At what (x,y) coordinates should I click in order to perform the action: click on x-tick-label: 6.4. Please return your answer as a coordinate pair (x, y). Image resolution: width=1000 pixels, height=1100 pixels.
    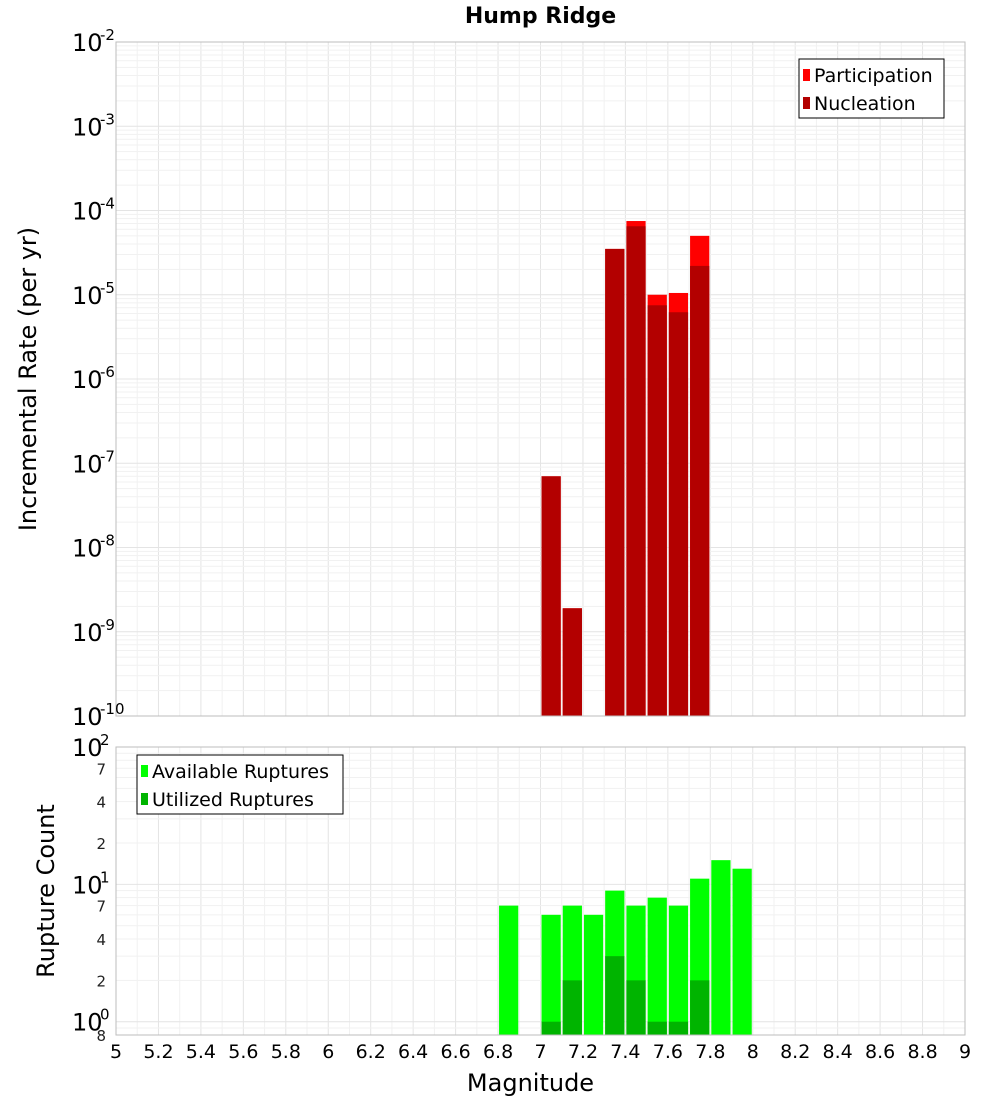
    Looking at the image, I should click on (413, 1052).